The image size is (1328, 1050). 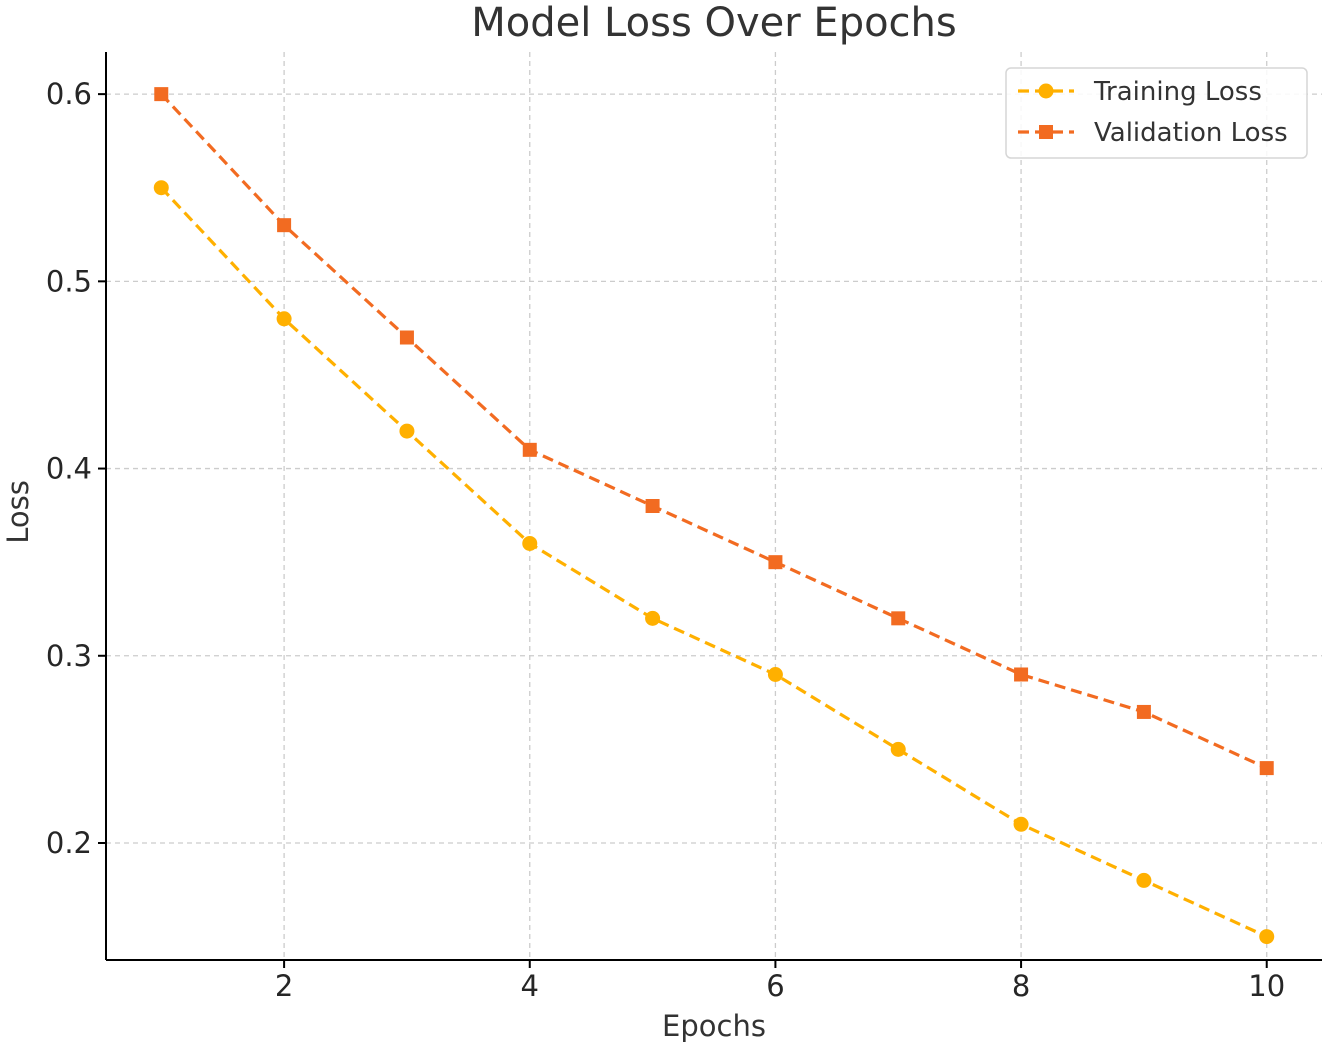 I want to click on y-tick-label: 0.4, so click(x=69, y=469).